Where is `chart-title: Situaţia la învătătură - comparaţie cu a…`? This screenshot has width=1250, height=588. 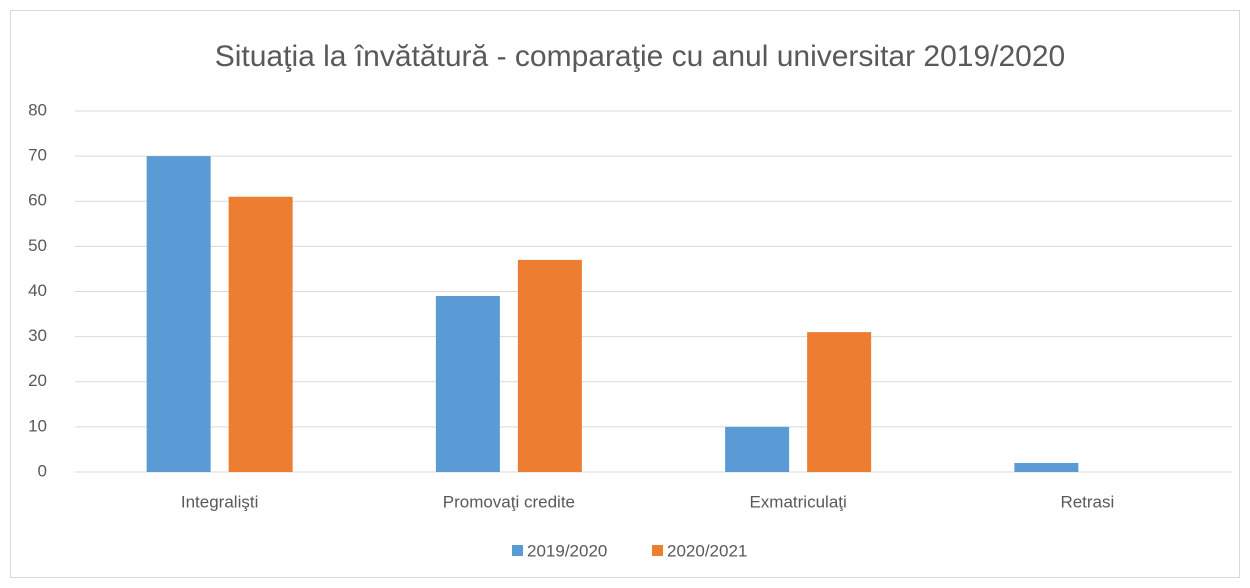 chart-title: Situaţia la învătătură - comparaţie cu a… is located at coordinates (640, 56).